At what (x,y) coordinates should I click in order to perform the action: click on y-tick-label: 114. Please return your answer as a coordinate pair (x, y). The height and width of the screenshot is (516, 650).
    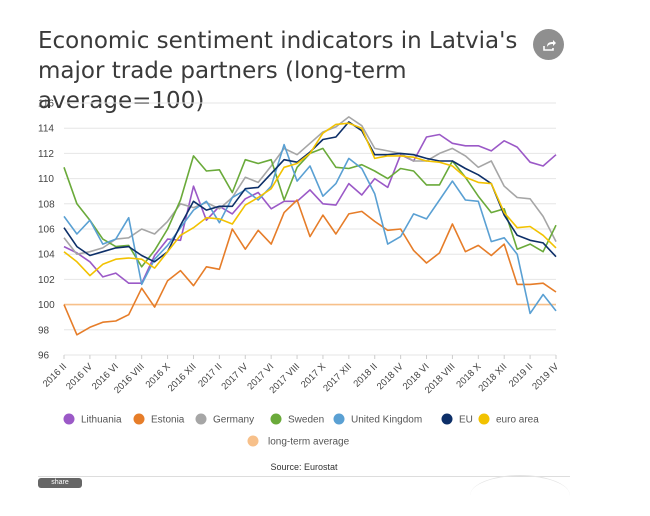
    Looking at the image, I should click on (46, 129).